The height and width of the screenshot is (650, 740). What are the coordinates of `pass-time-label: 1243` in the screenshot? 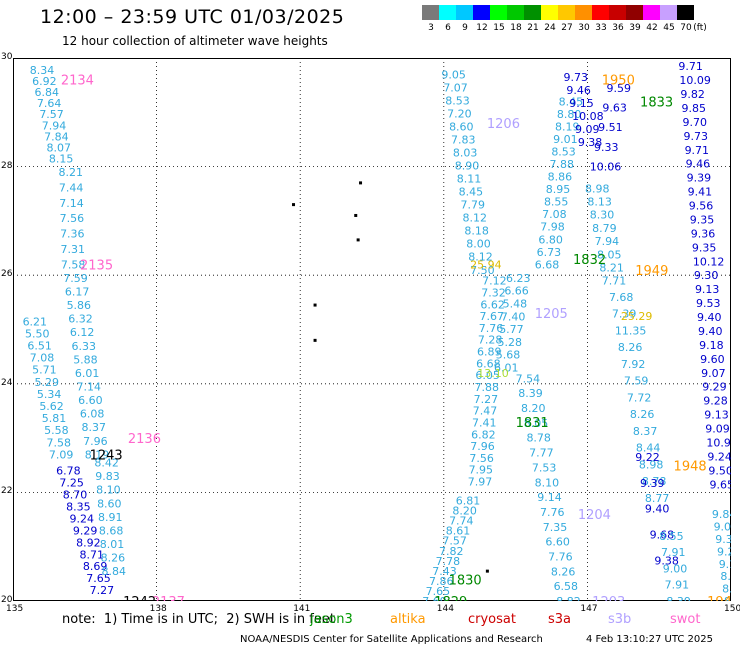 It's located at (106, 455).